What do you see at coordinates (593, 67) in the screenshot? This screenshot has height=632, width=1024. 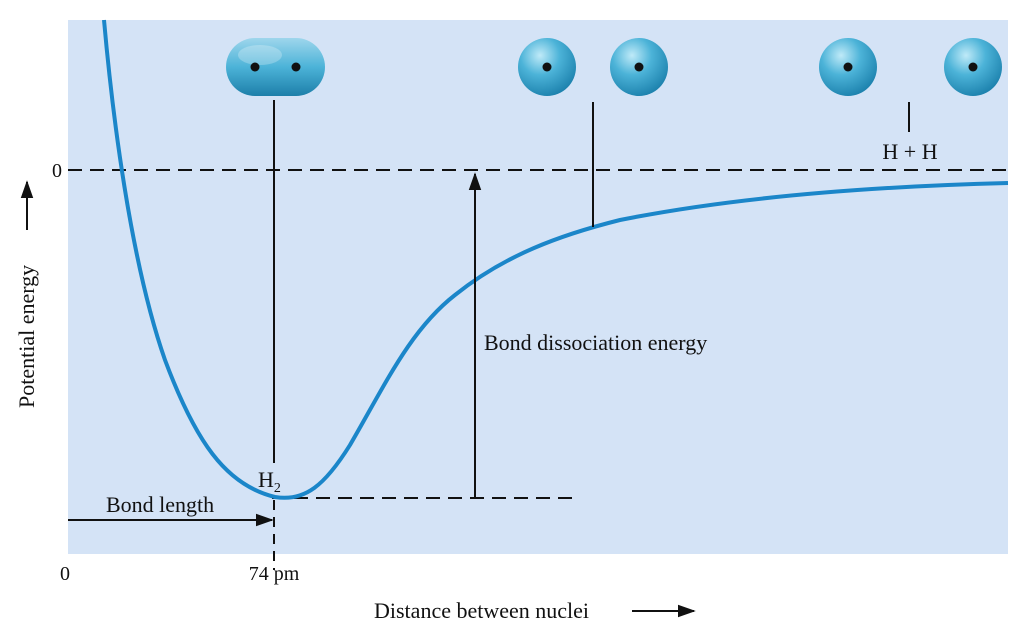 I see `h-atom-pair-near-icon` at bounding box center [593, 67].